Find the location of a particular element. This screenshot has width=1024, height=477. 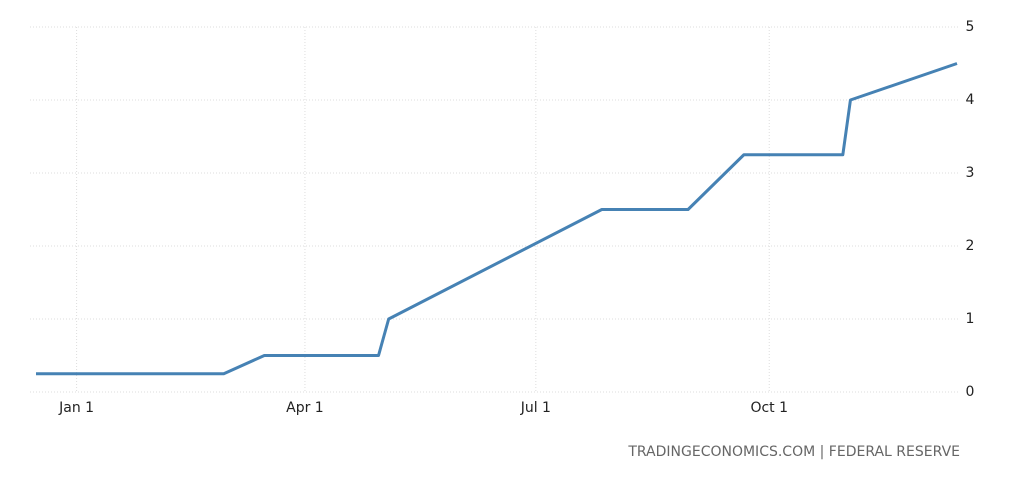

y-tick-label: 0 is located at coordinates (970, 392).